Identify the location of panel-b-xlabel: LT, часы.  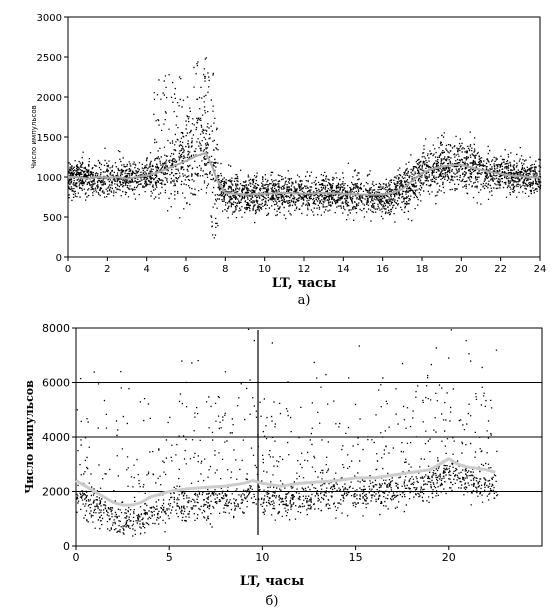
(272, 581).